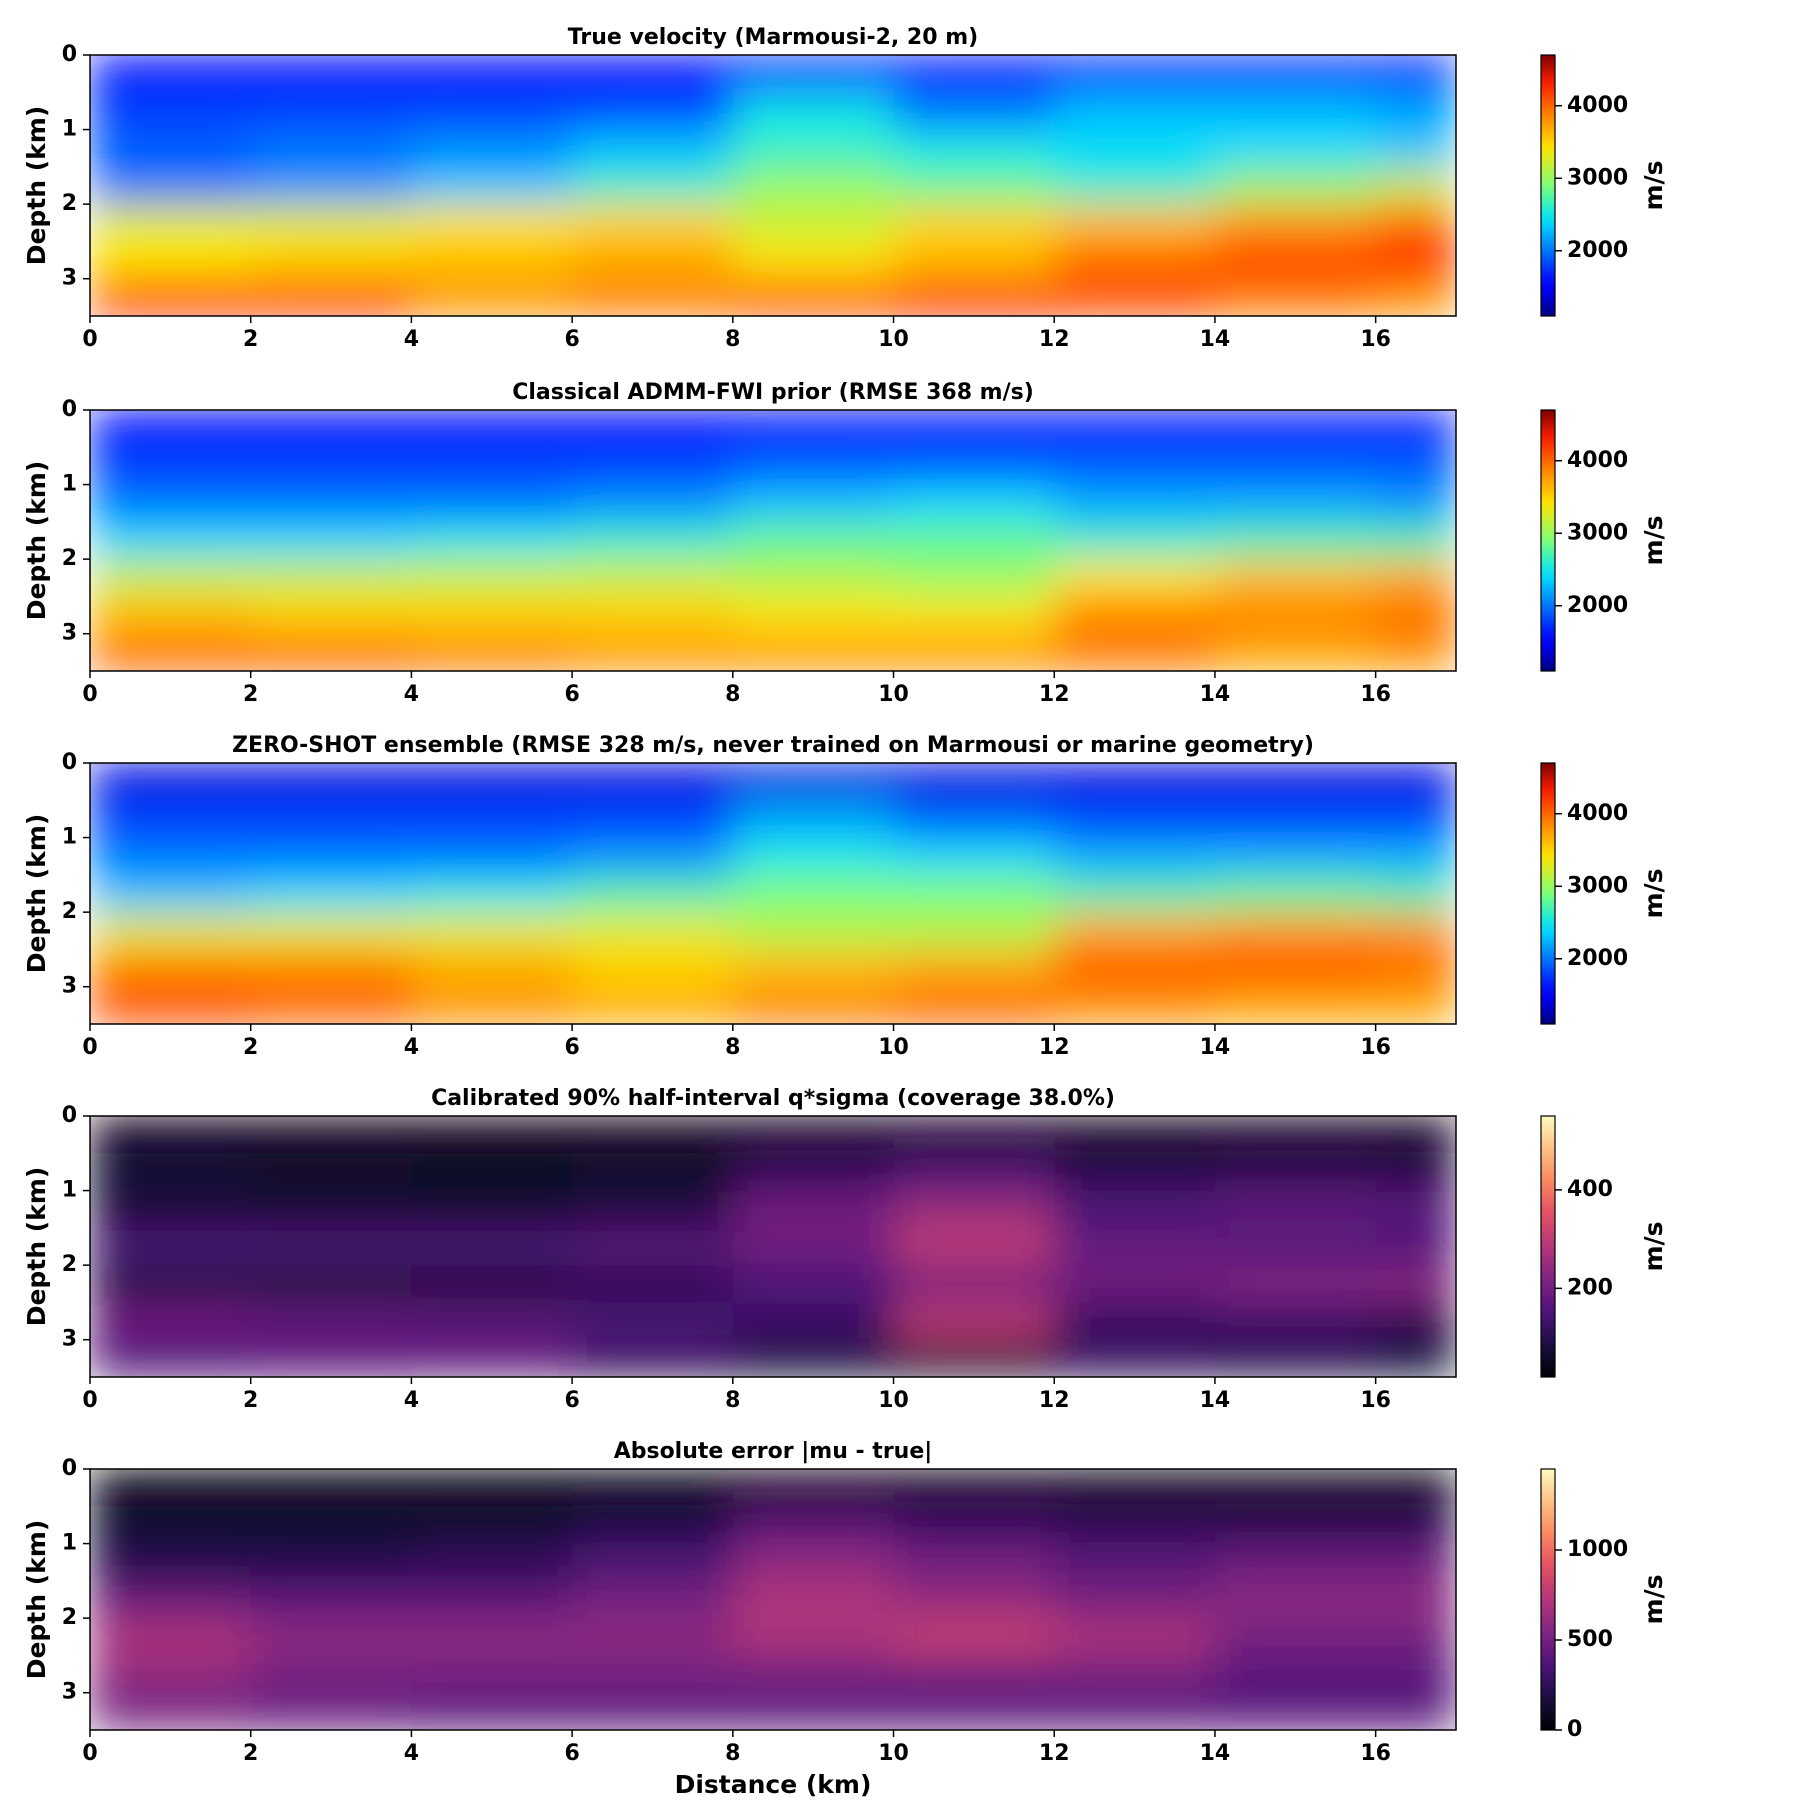 The image size is (1800, 1800). What do you see at coordinates (773, 392) in the screenshot?
I see `panel-title: Classical ADMM-FWI prior (RMSE 368 m/s)` at bounding box center [773, 392].